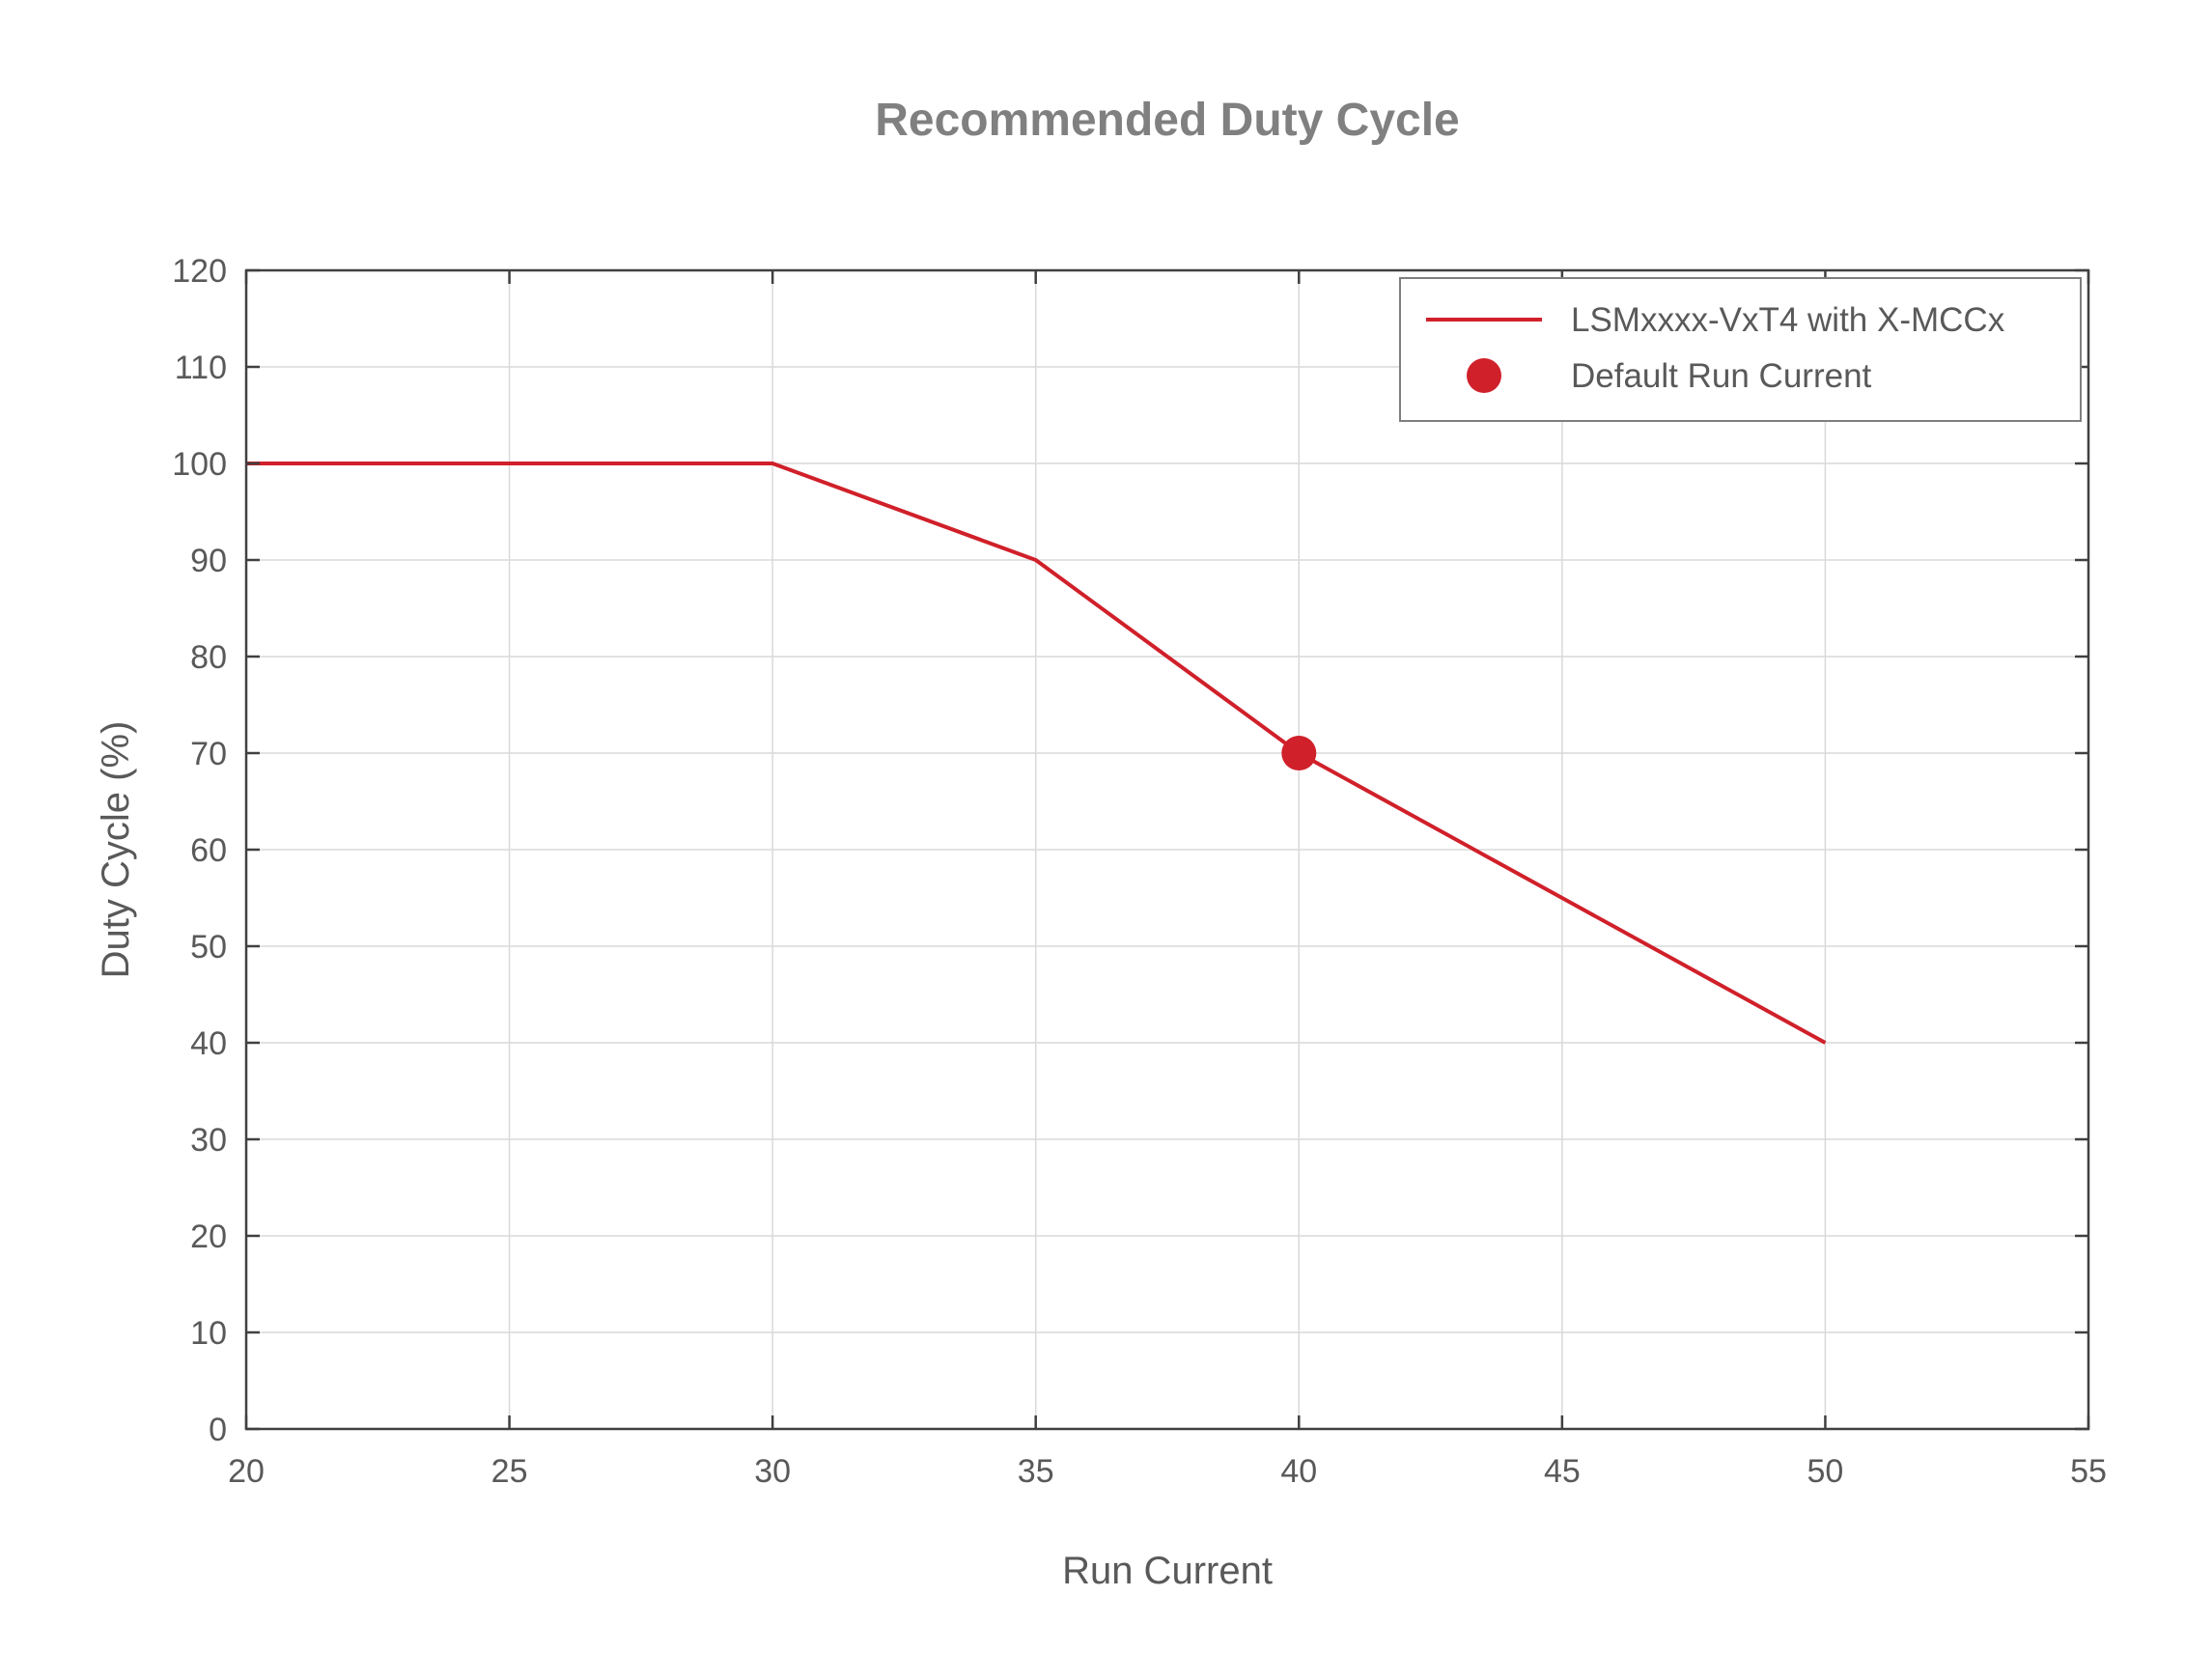 This screenshot has width=2185, height=1680. I want to click on x-tick-label: 30, so click(772, 1472).